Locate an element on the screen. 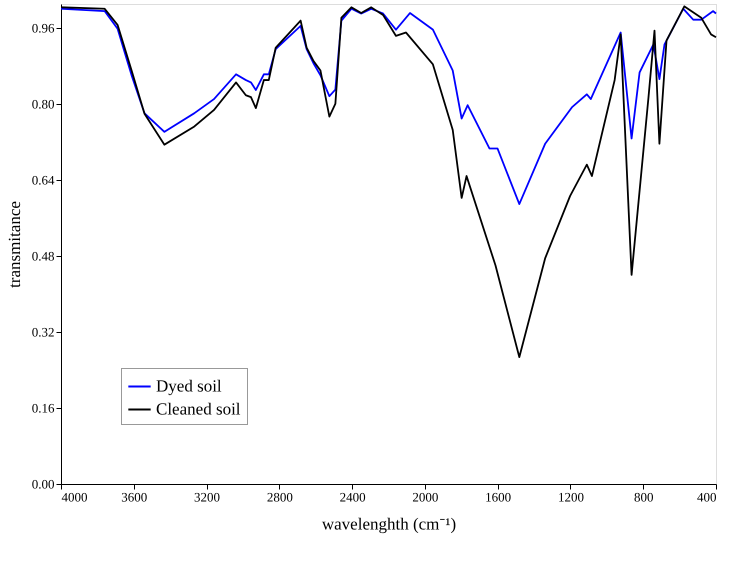  x-tick-label: 4000 is located at coordinates (75, 497).